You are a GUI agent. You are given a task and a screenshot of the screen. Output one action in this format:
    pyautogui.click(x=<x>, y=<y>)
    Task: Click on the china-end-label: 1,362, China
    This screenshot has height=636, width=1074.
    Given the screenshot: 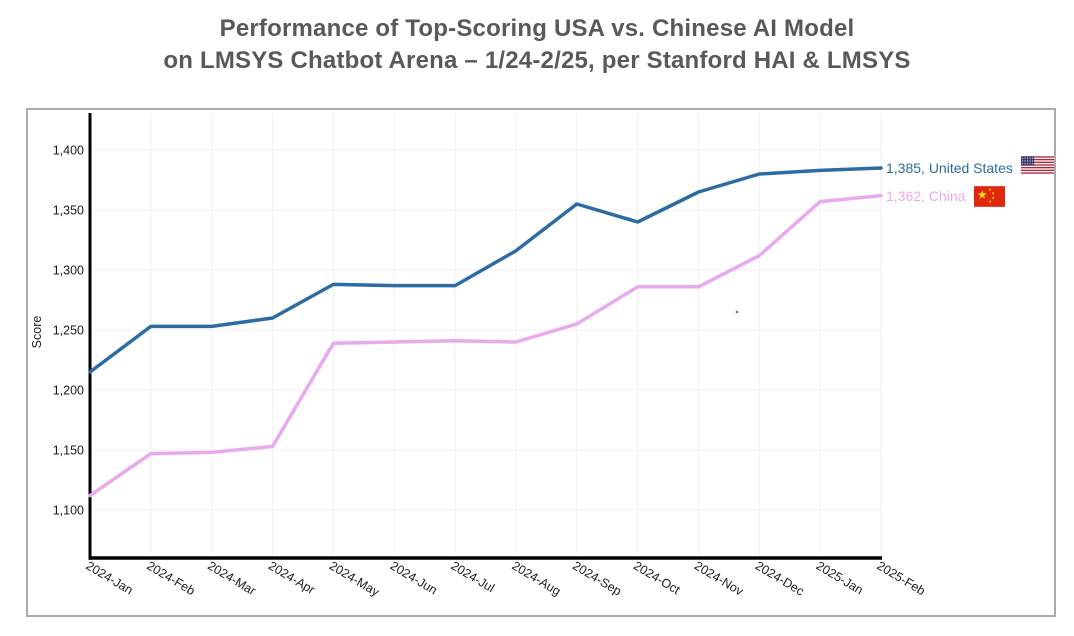 What is the action you would take?
    pyautogui.click(x=926, y=196)
    